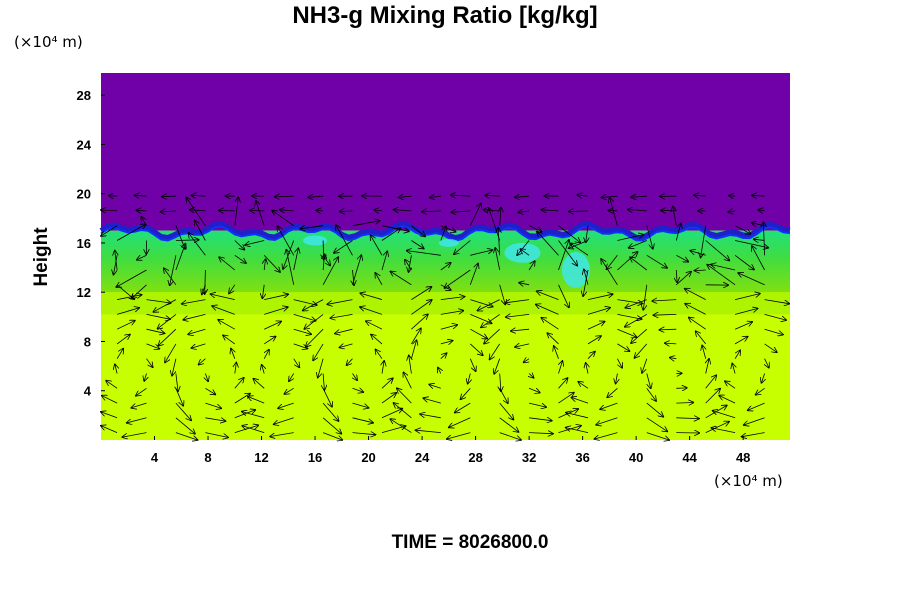 The width and height of the screenshot is (900, 600). I want to click on y-axis-unit: (×10⁴ m), so click(48, 42).